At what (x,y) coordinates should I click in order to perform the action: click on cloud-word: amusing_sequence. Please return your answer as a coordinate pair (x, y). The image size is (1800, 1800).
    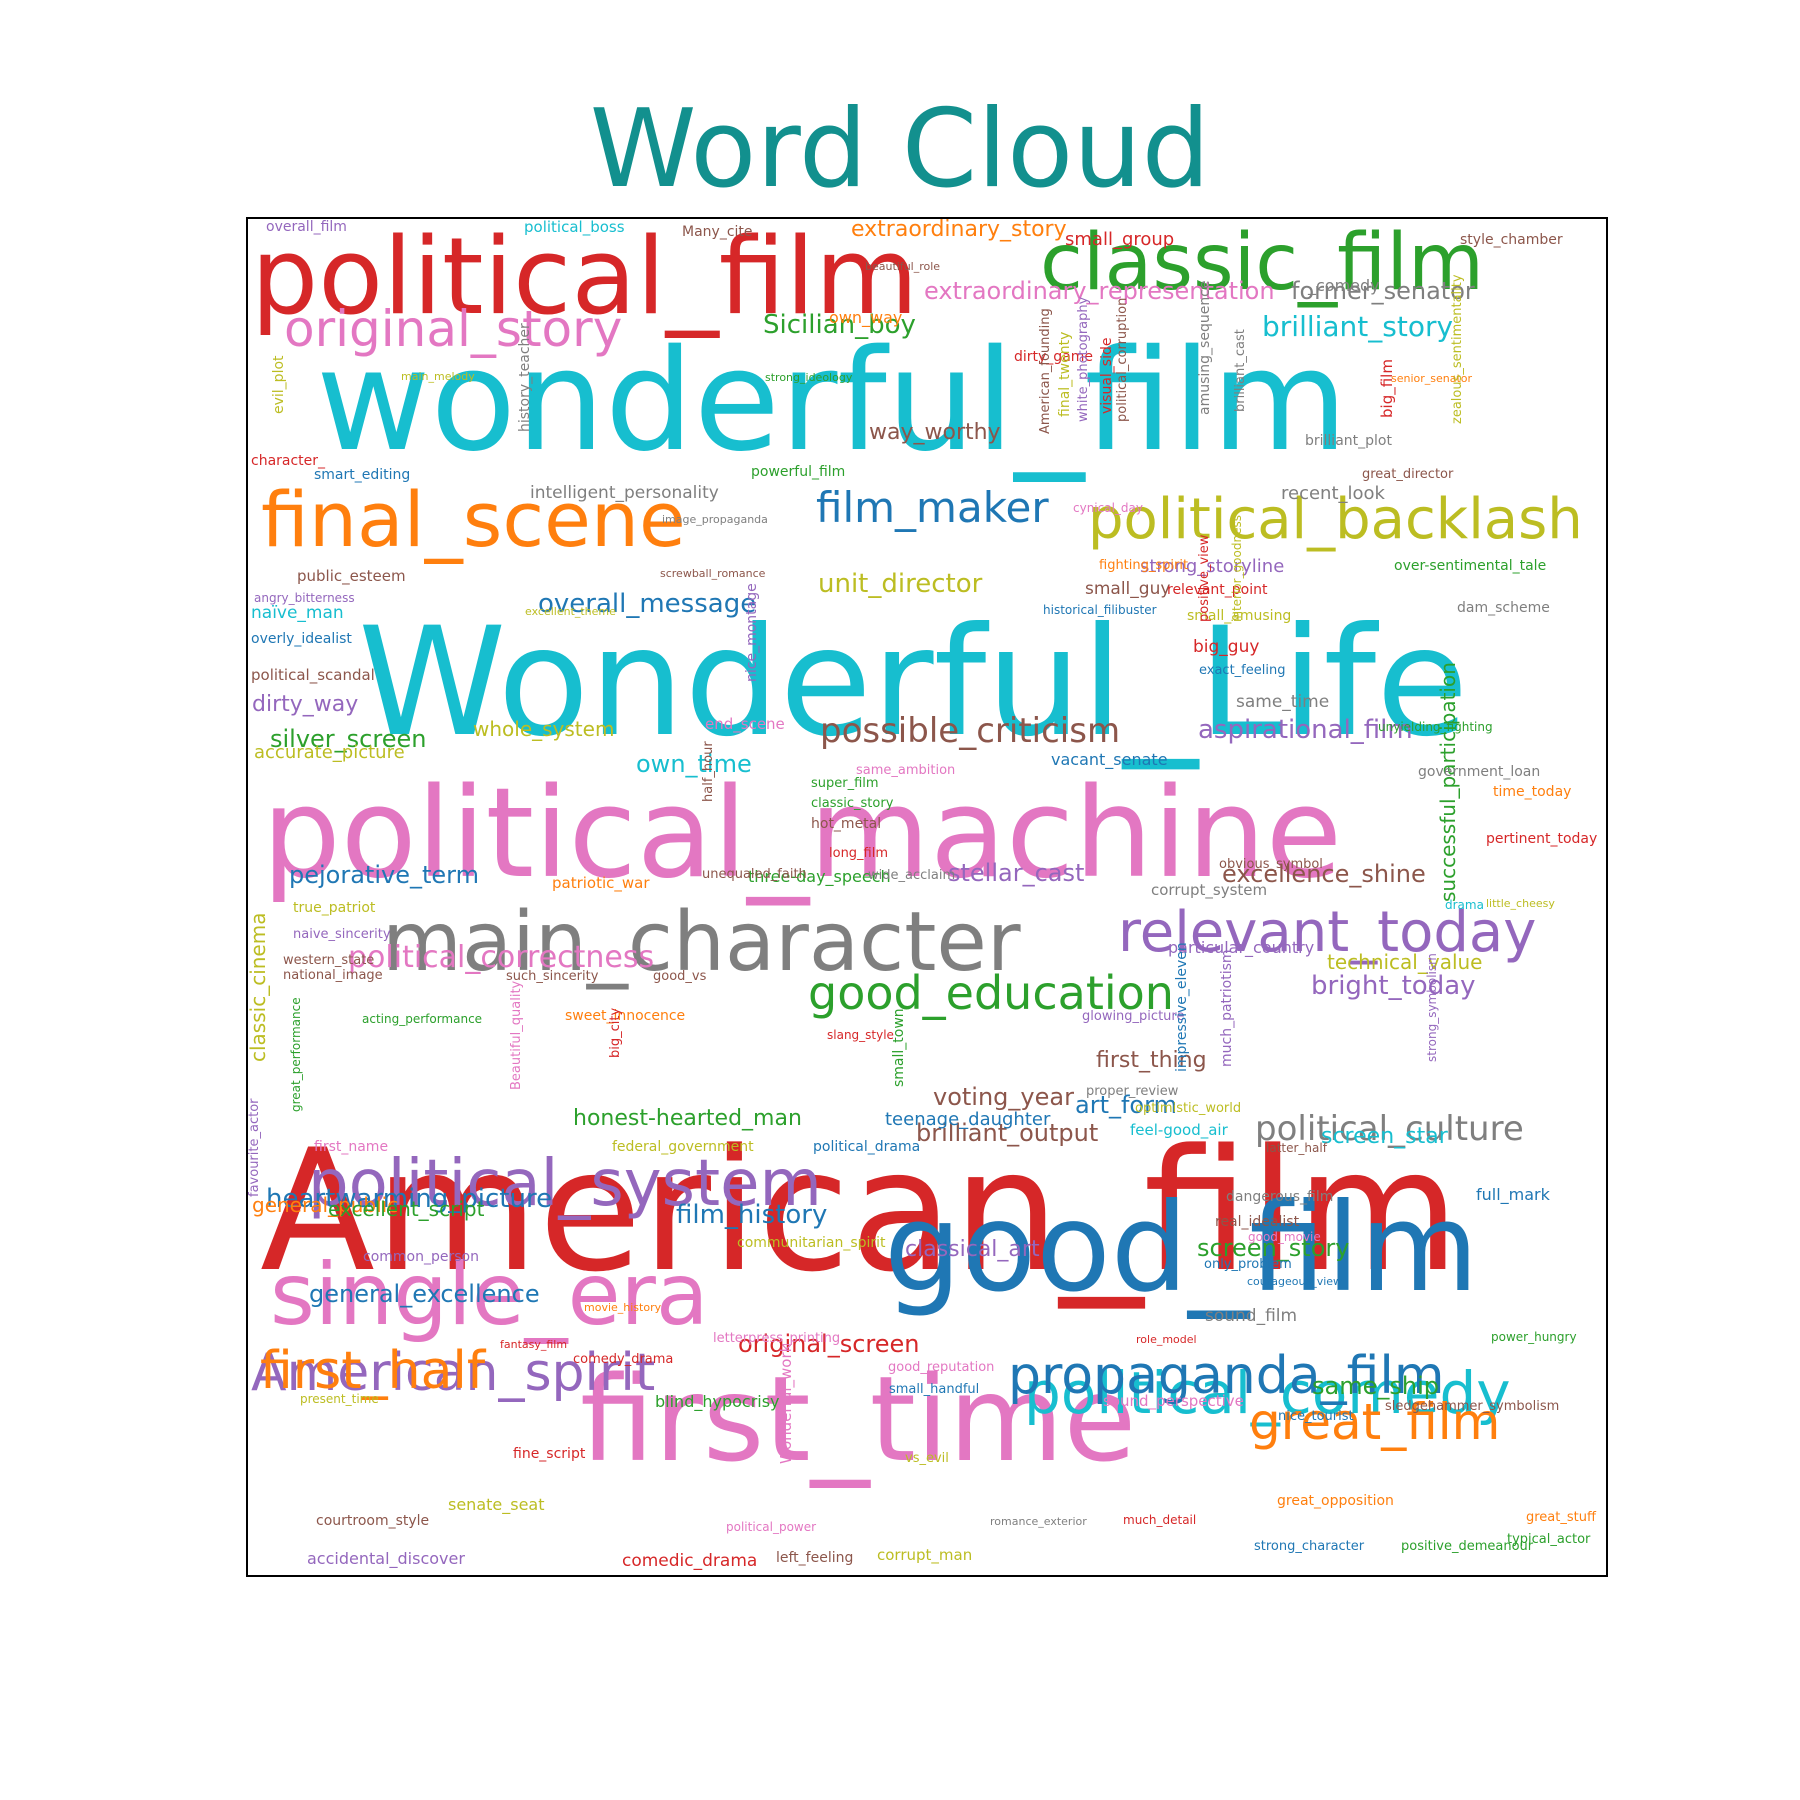
    Looking at the image, I should click on (1205, 348).